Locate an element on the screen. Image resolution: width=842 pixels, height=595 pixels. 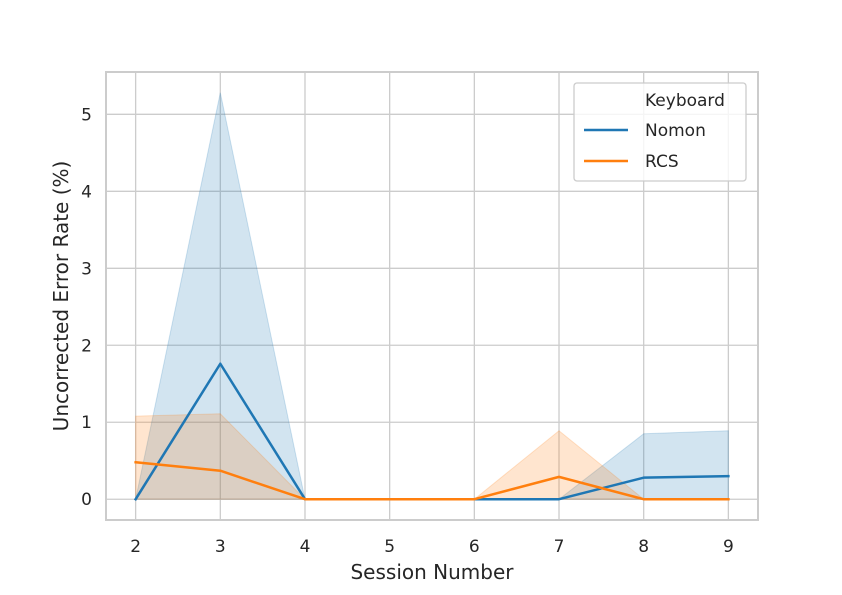
legend-items: Nomon RCS is located at coordinates (645, 146).